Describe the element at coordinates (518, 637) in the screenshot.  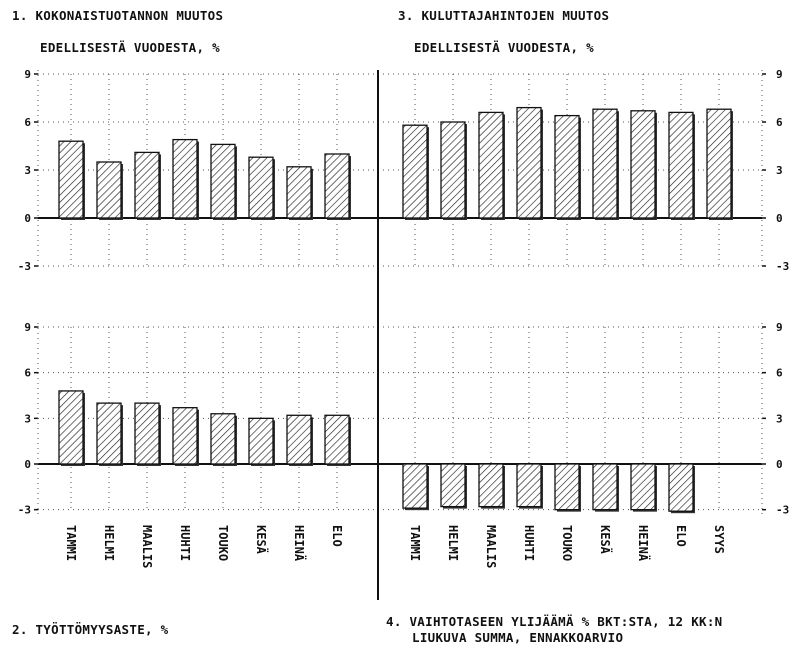
I see `chart4-title-line2: LIUKUVA SUMMA, ENNAKKOARVIO` at that location.